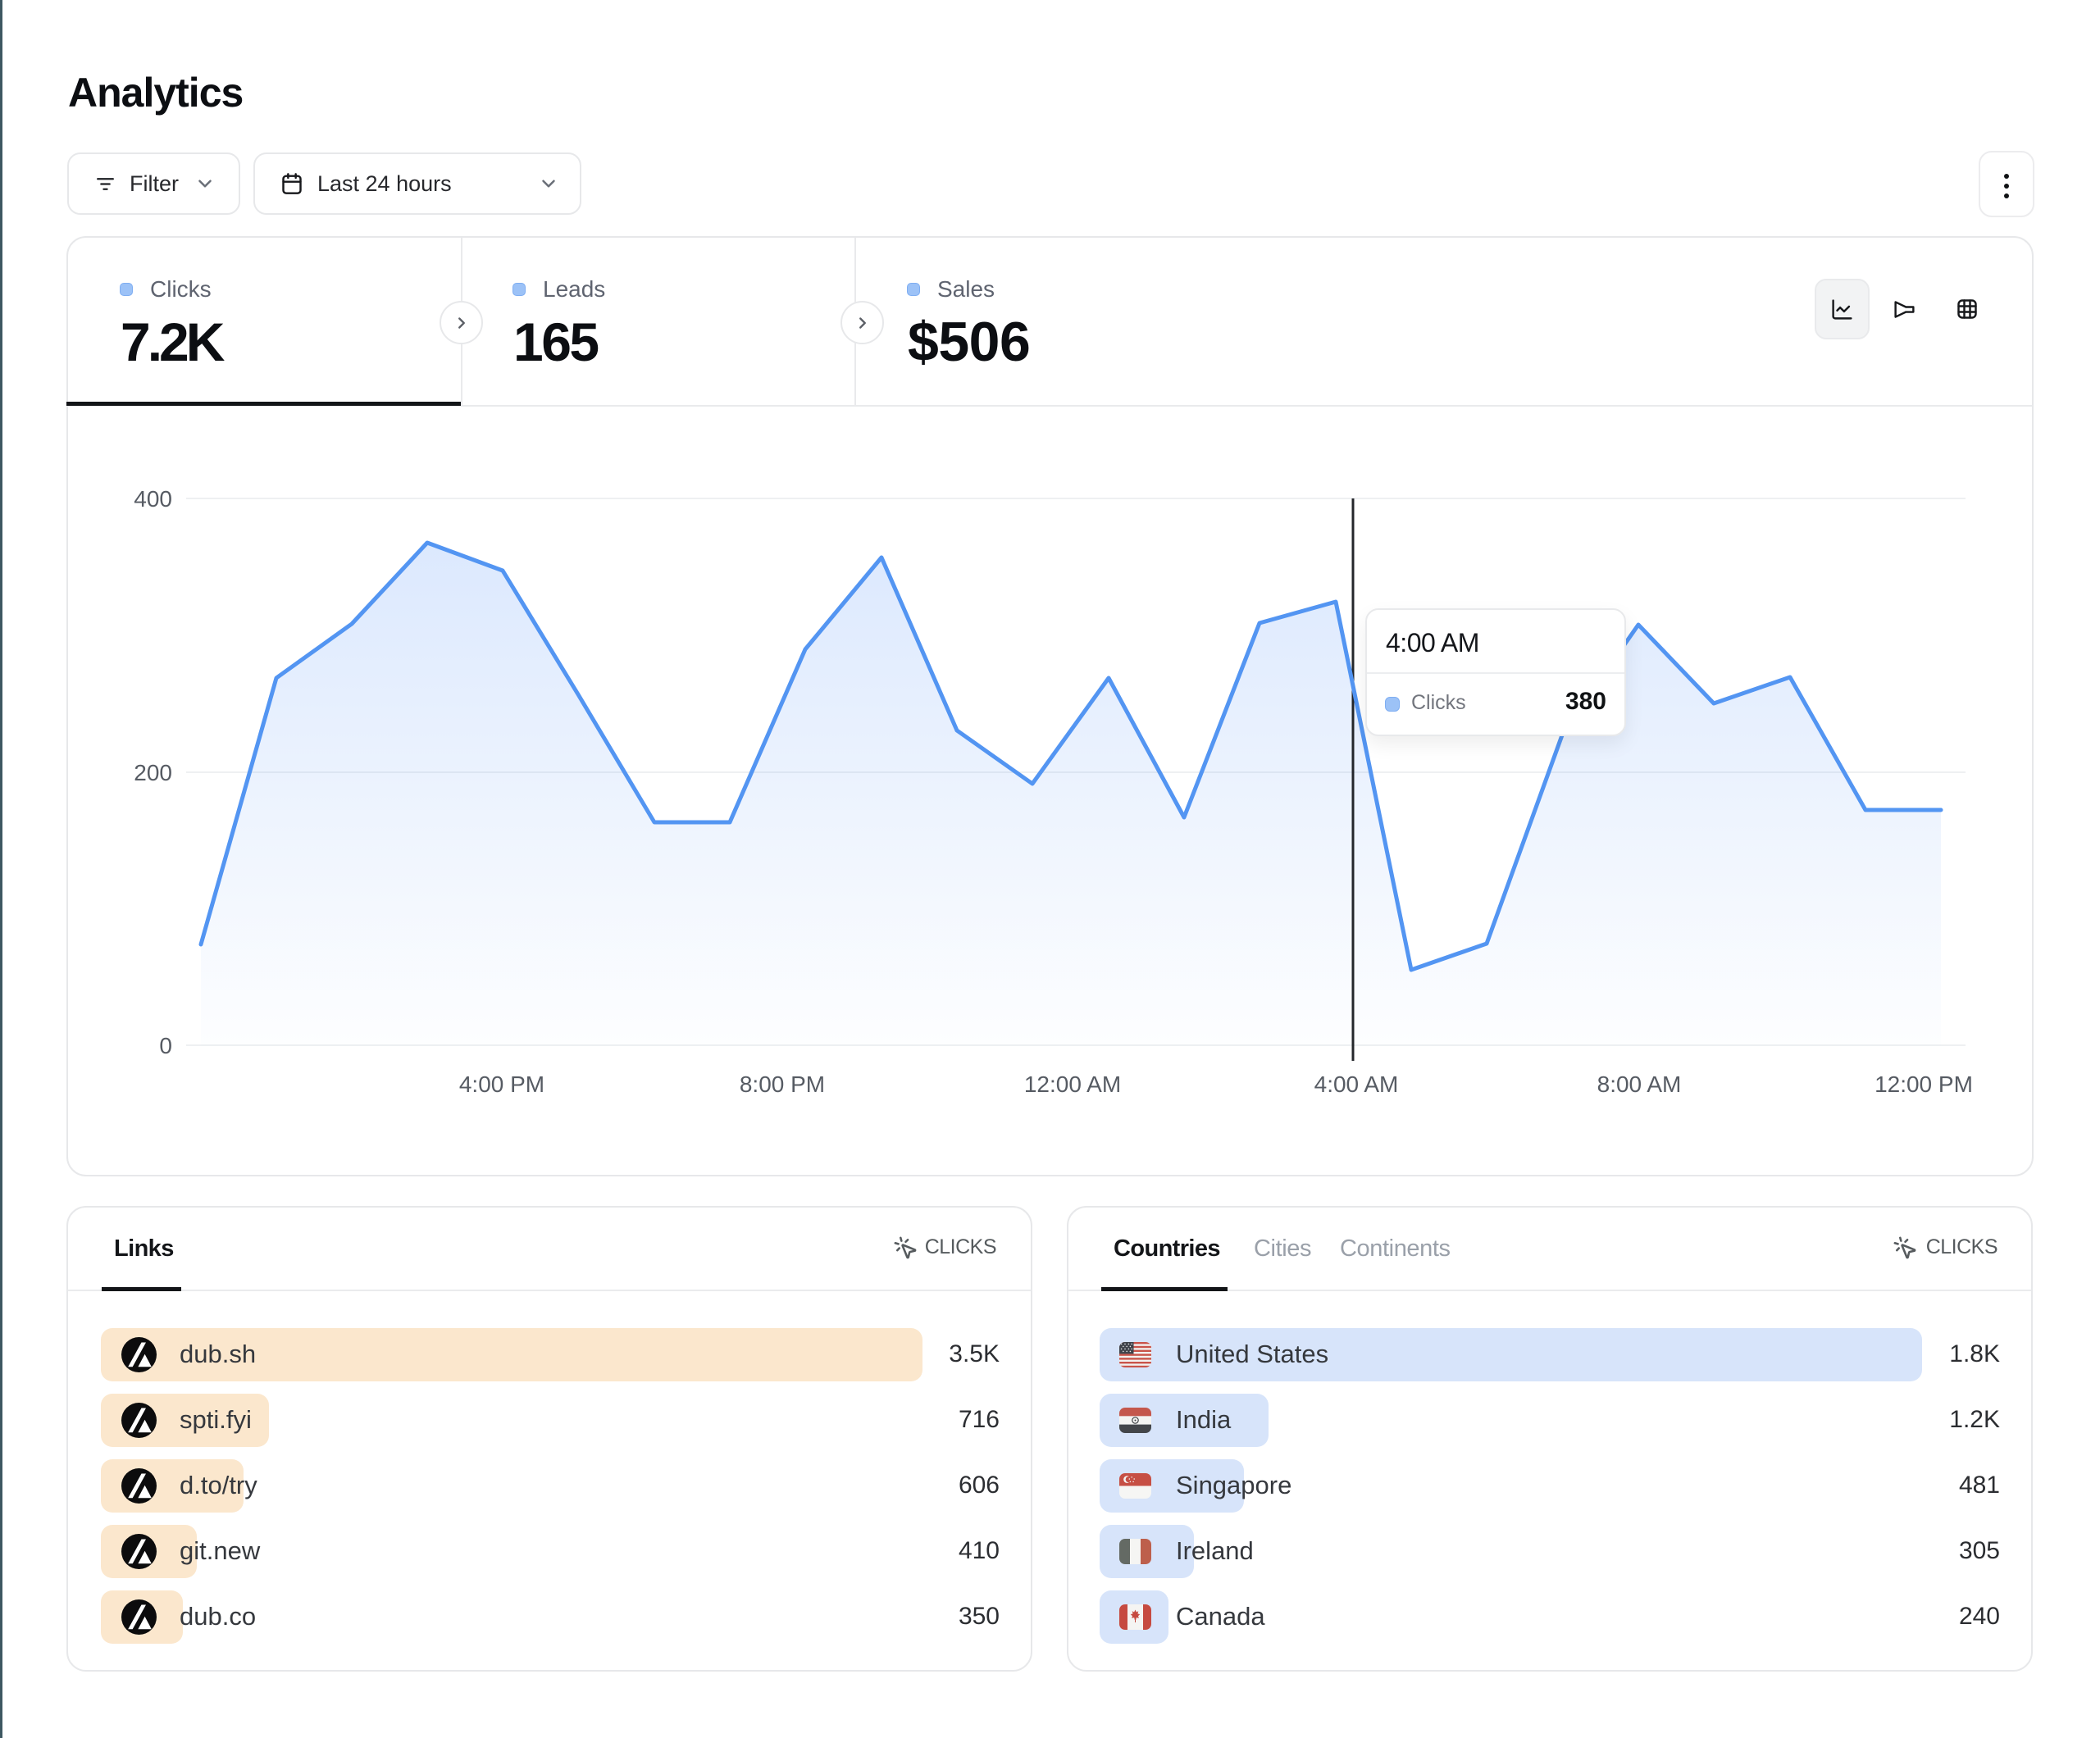 The height and width of the screenshot is (1738, 2100). Describe the element at coordinates (153, 499) in the screenshot. I see `svg-text: 400` at that location.